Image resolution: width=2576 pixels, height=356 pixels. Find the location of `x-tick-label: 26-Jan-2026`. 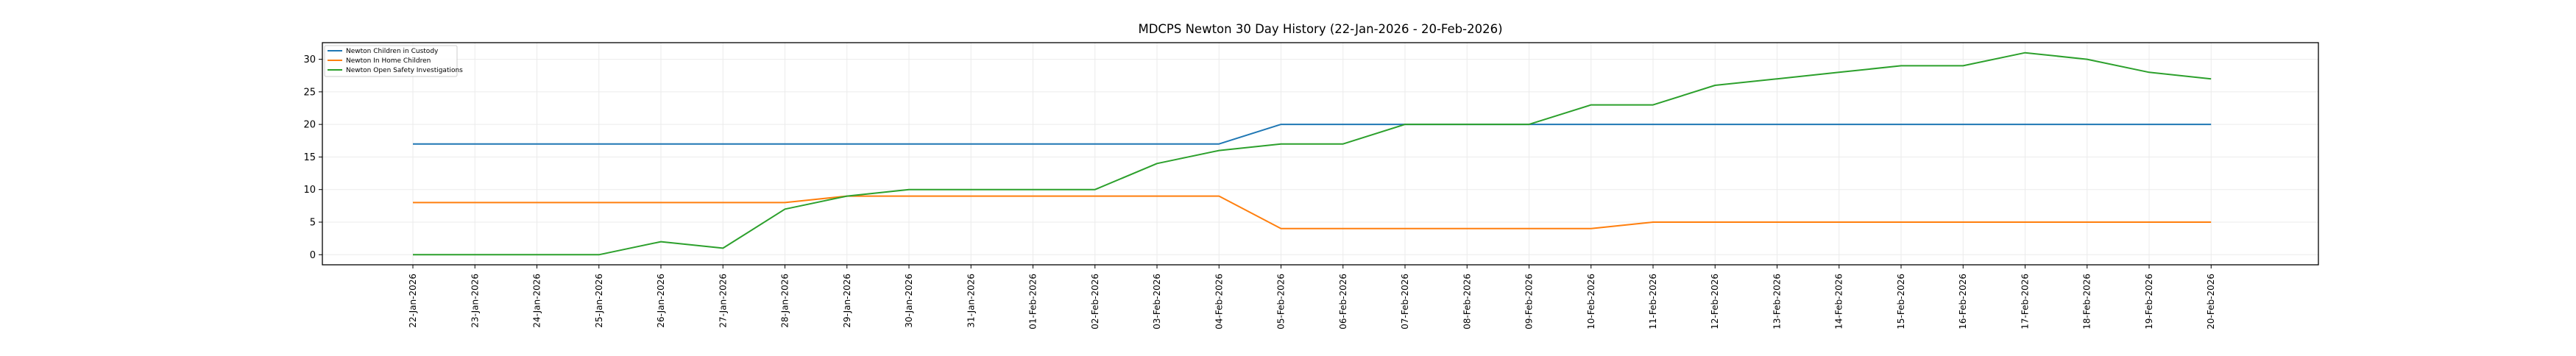

x-tick-label: 26-Jan-2026 is located at coordinates (661, 301).